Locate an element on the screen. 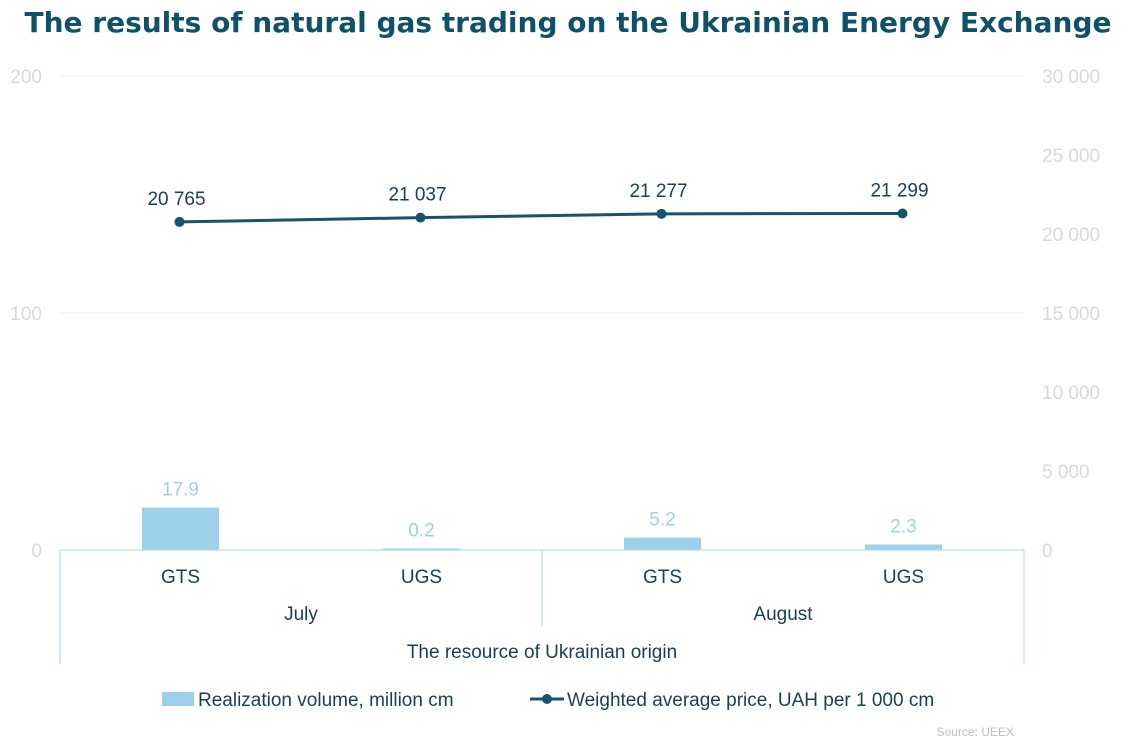 This screenshot has height=747, width=1127. right-tick-label: 5 000 is located at coordinates (1066, 472).